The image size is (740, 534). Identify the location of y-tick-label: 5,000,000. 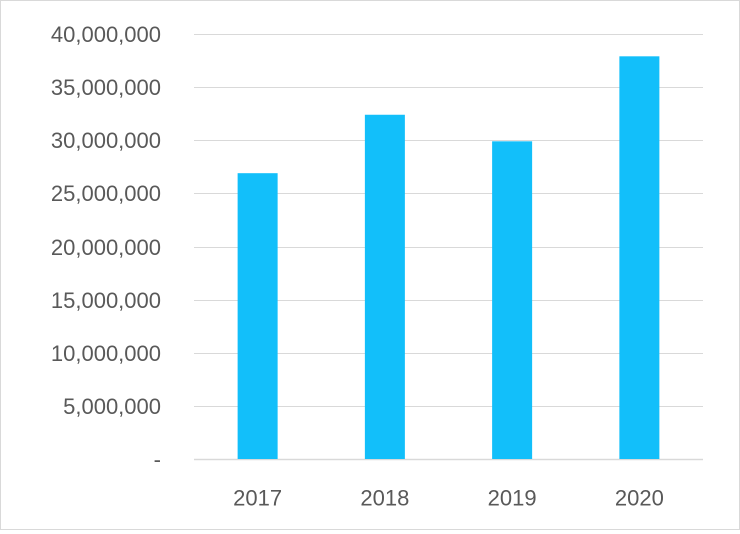
(112, 406).